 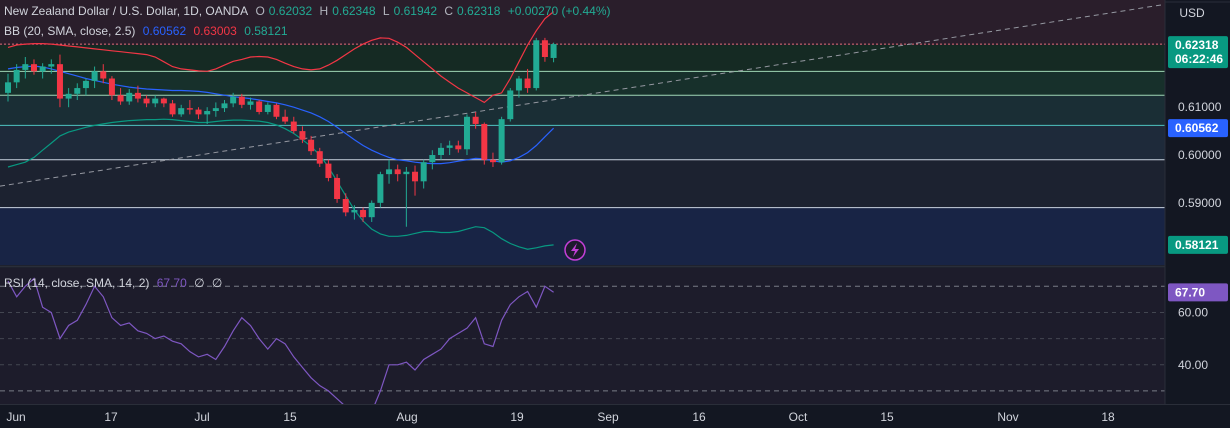 I want to click on price-tick-label: 0.60000, so click(x=1200, y=155).